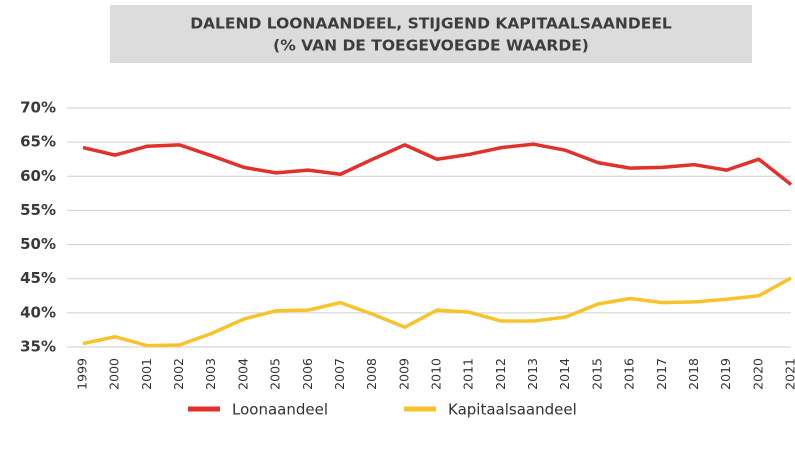  I want to click on x-tick-label: 1999, so click(82, 374).